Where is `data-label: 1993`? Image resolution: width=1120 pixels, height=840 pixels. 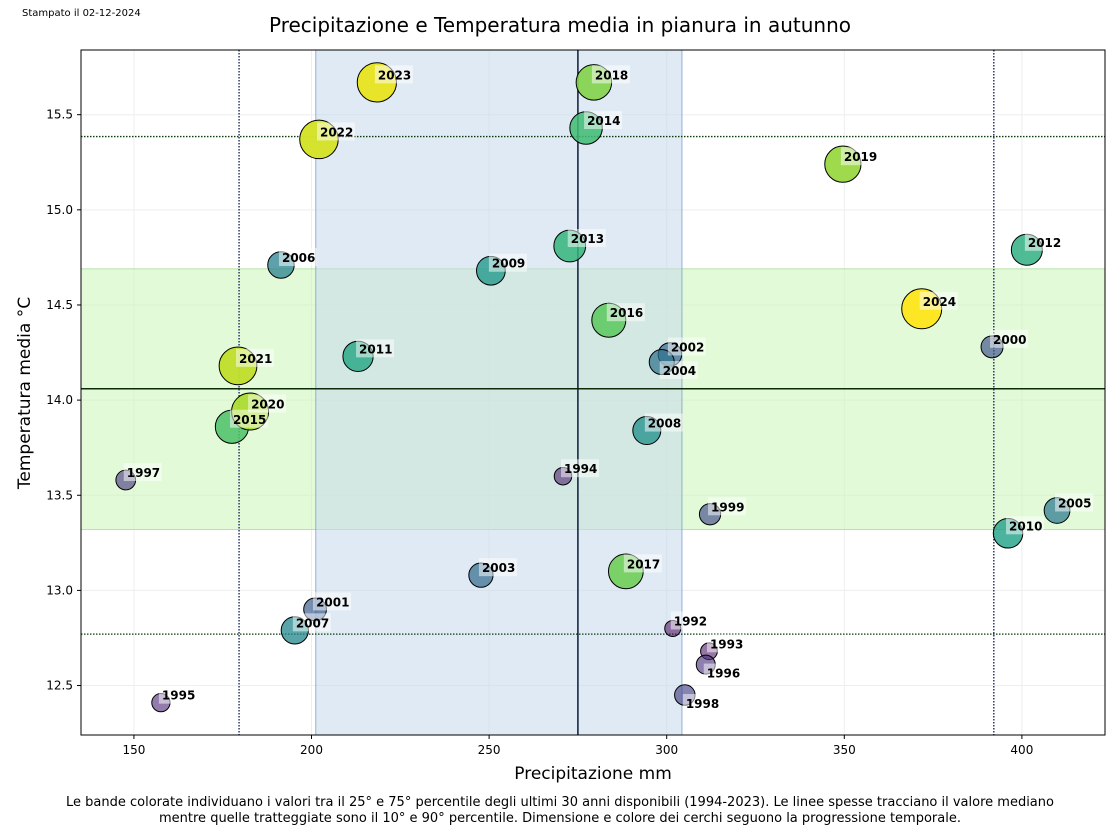 data-label: 1993 is located at coordinates (726, 644).